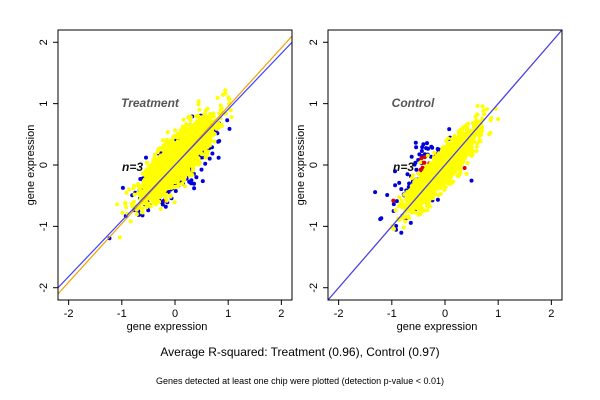 The width and height of the screenshot is (600, 400). Describe the element at coordinates (122, 314) in the screenshot. I see `x-tick-label: -1` at that location.